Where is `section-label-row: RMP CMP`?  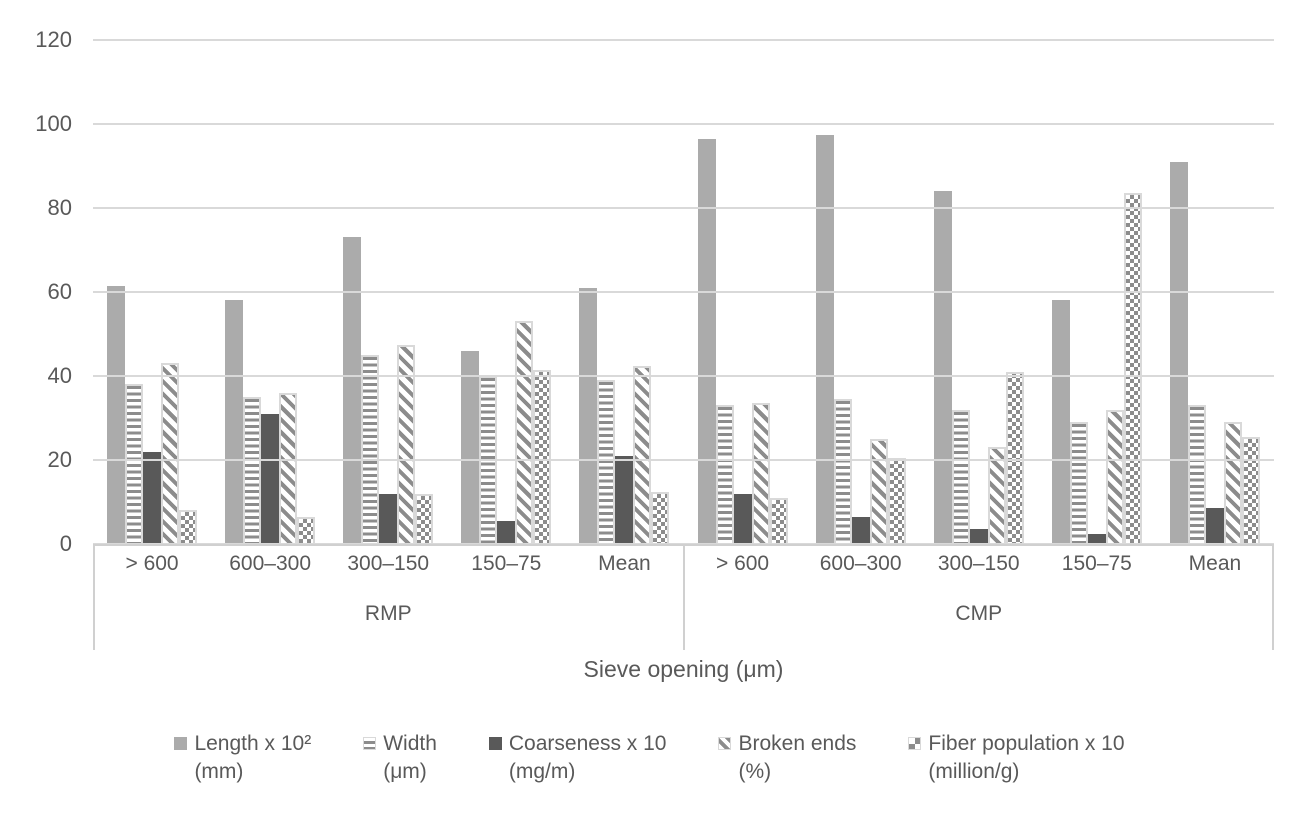
section-label-row: RMP CMP is located at coordinates (683, 614).